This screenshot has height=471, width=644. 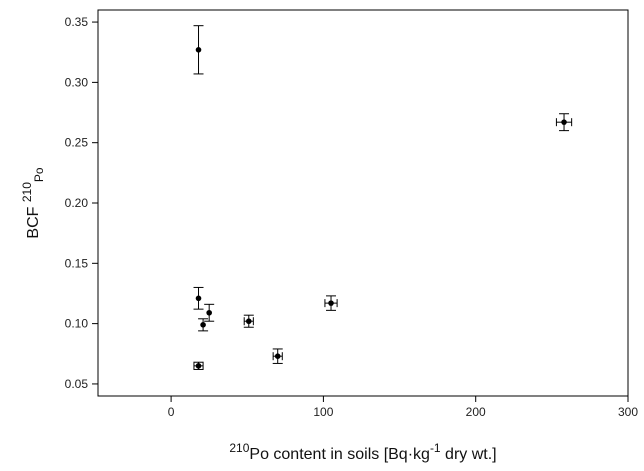 I want to click on x-axis-title-prefix: 210, so click(x=239, y=448).